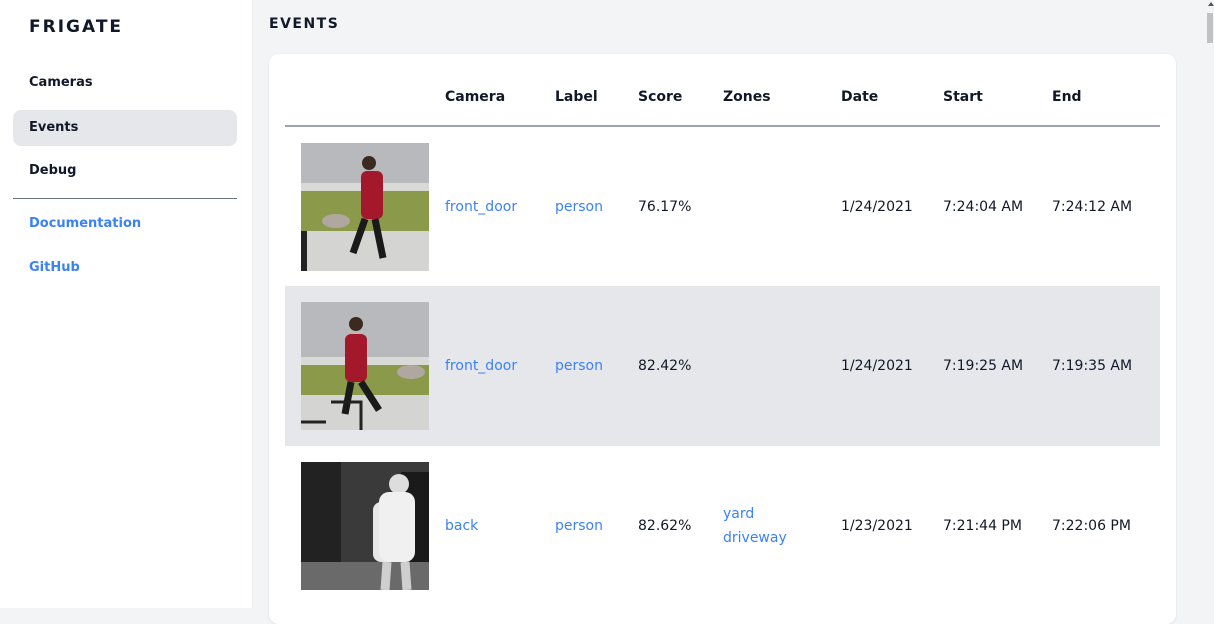  Describe the element at coordinates (462, 526) in the screenshot. I see `camera-link: back` at that location.